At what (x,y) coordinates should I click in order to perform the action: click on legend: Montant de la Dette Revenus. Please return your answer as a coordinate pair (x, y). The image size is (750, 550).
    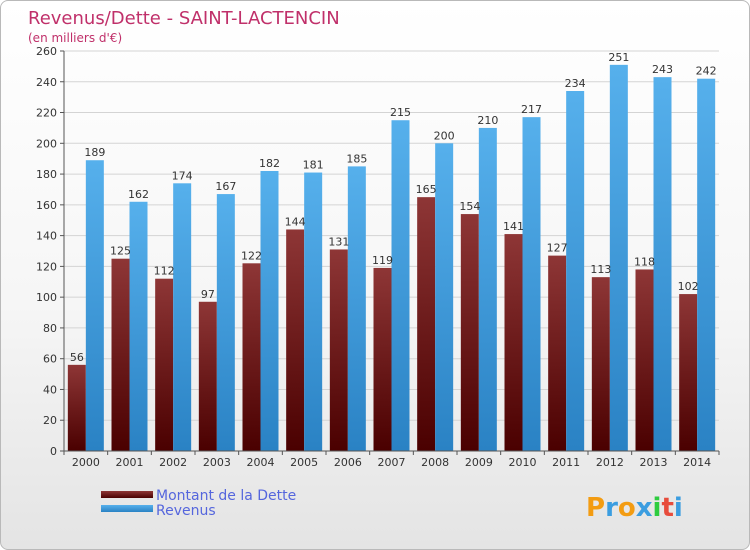
    Looking at the image, I should click on (198, 503).